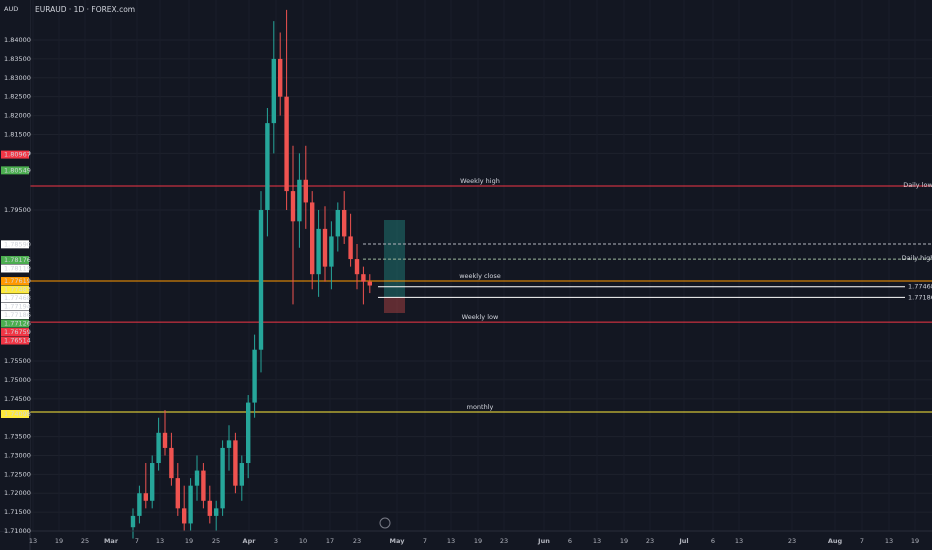 The image size is (932, 550). What do you see at coordinates (17, 307) in the screenshot?
I see `price-label: 1.77194` at bounding box center [17, 307].